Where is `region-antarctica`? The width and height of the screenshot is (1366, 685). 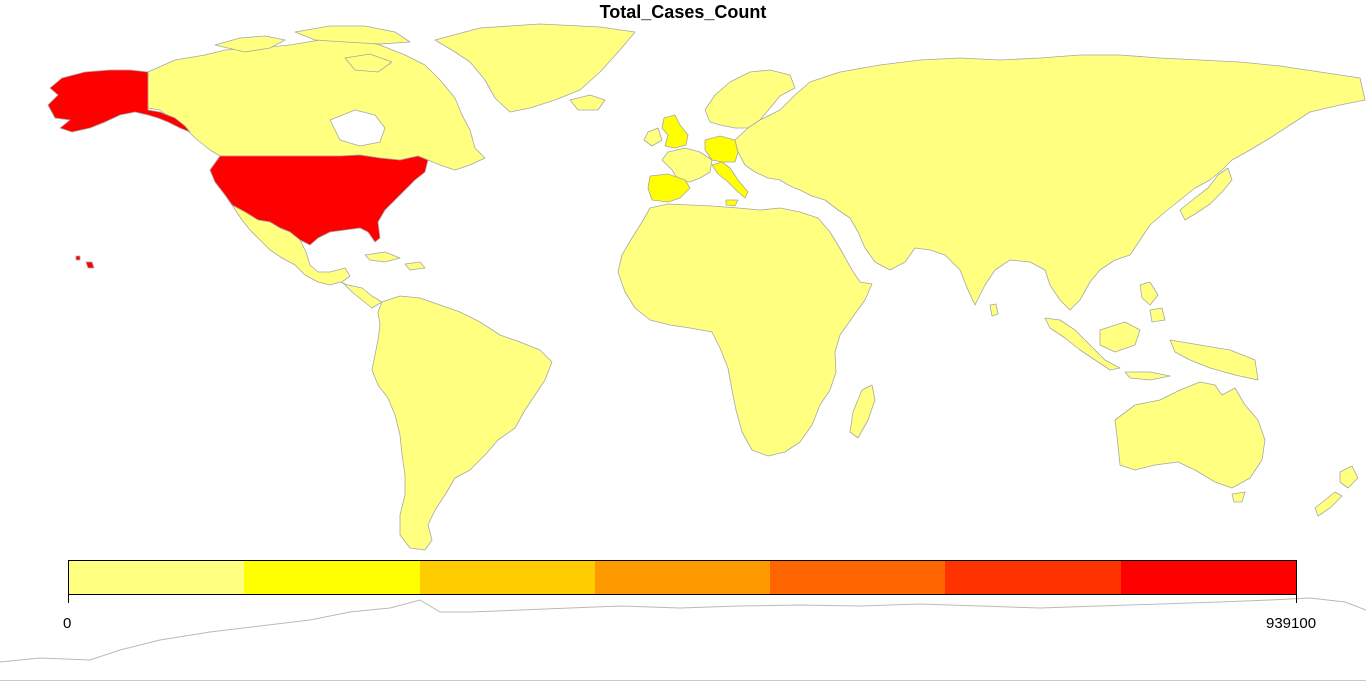
region-antarctica is located at coordinates (683, 630).